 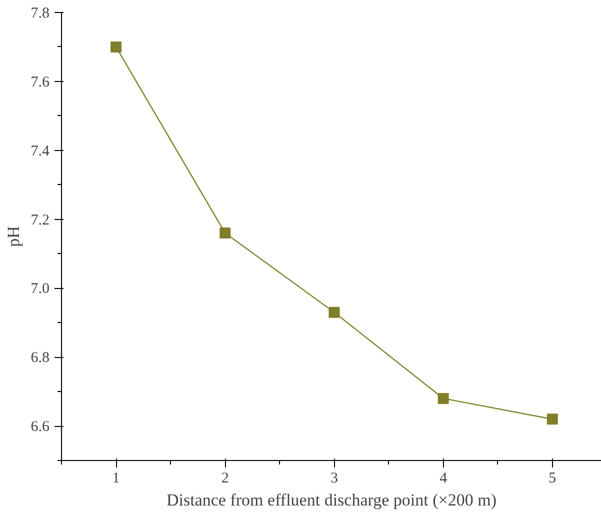 I want to click on y-tick-label: 7.8, so click(x=40, y=14).